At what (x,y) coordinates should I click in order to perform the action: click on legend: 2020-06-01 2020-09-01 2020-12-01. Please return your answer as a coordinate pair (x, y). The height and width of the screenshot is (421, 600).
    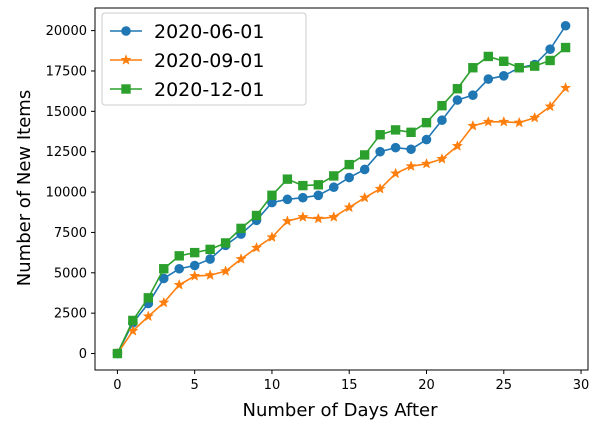
    Looking at the image, I should click on (204, 59).